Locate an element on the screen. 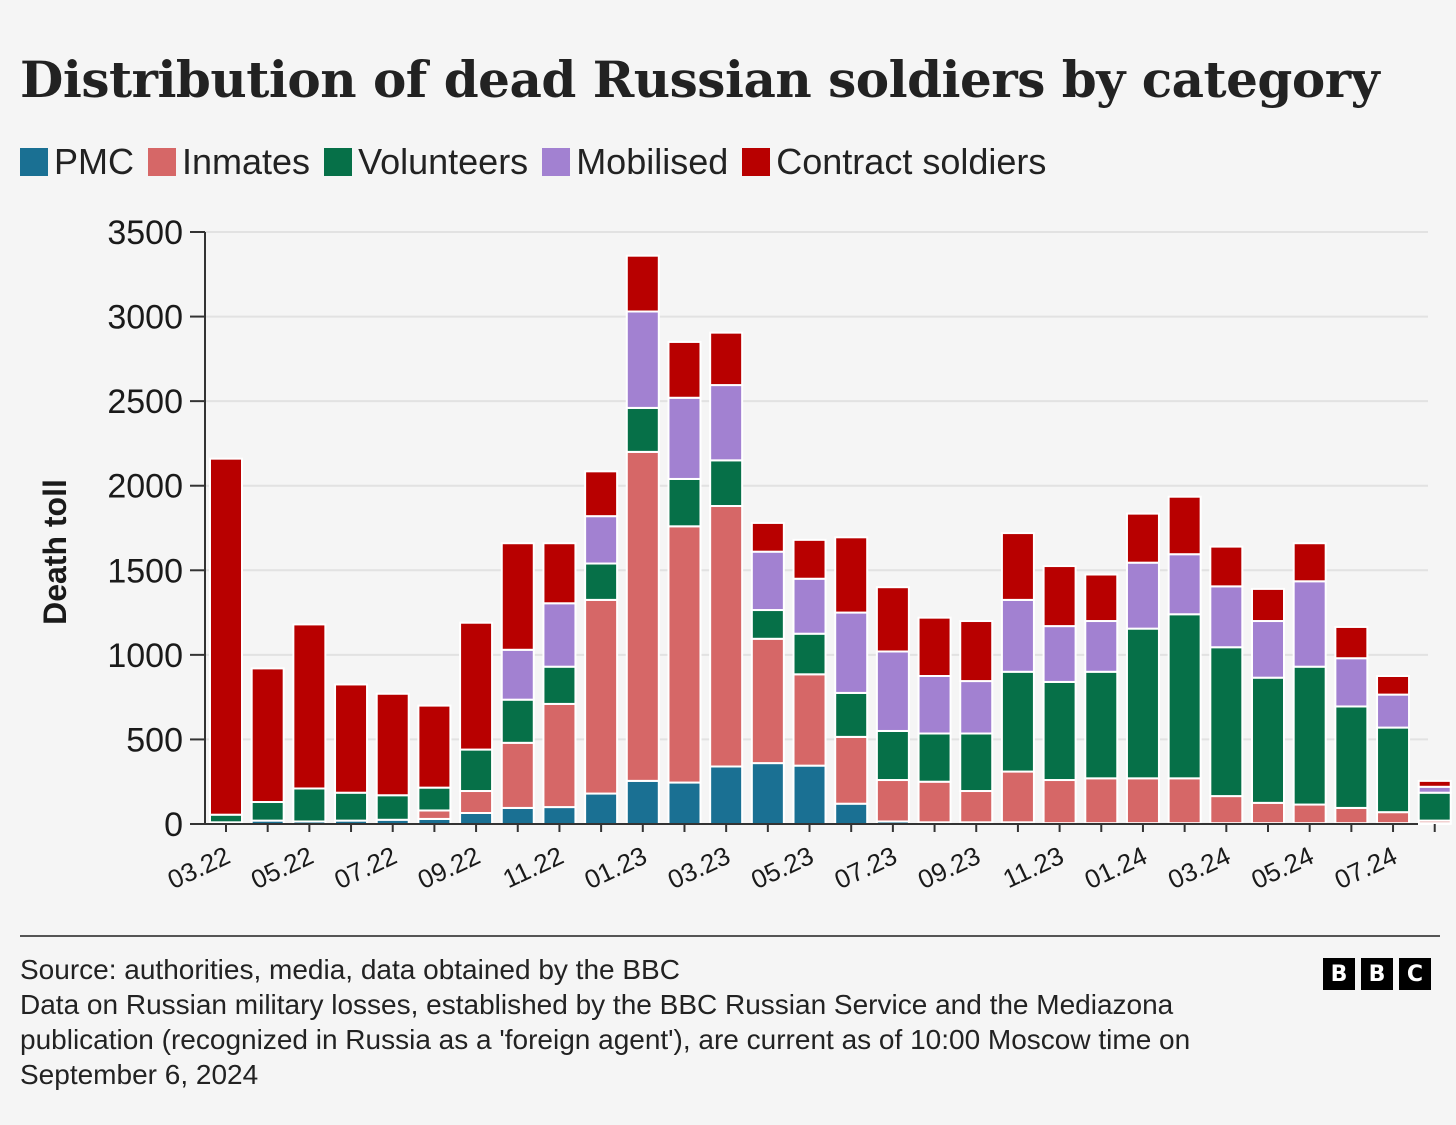  y-tick-label: 1000 is located at coordinates (145, 656).